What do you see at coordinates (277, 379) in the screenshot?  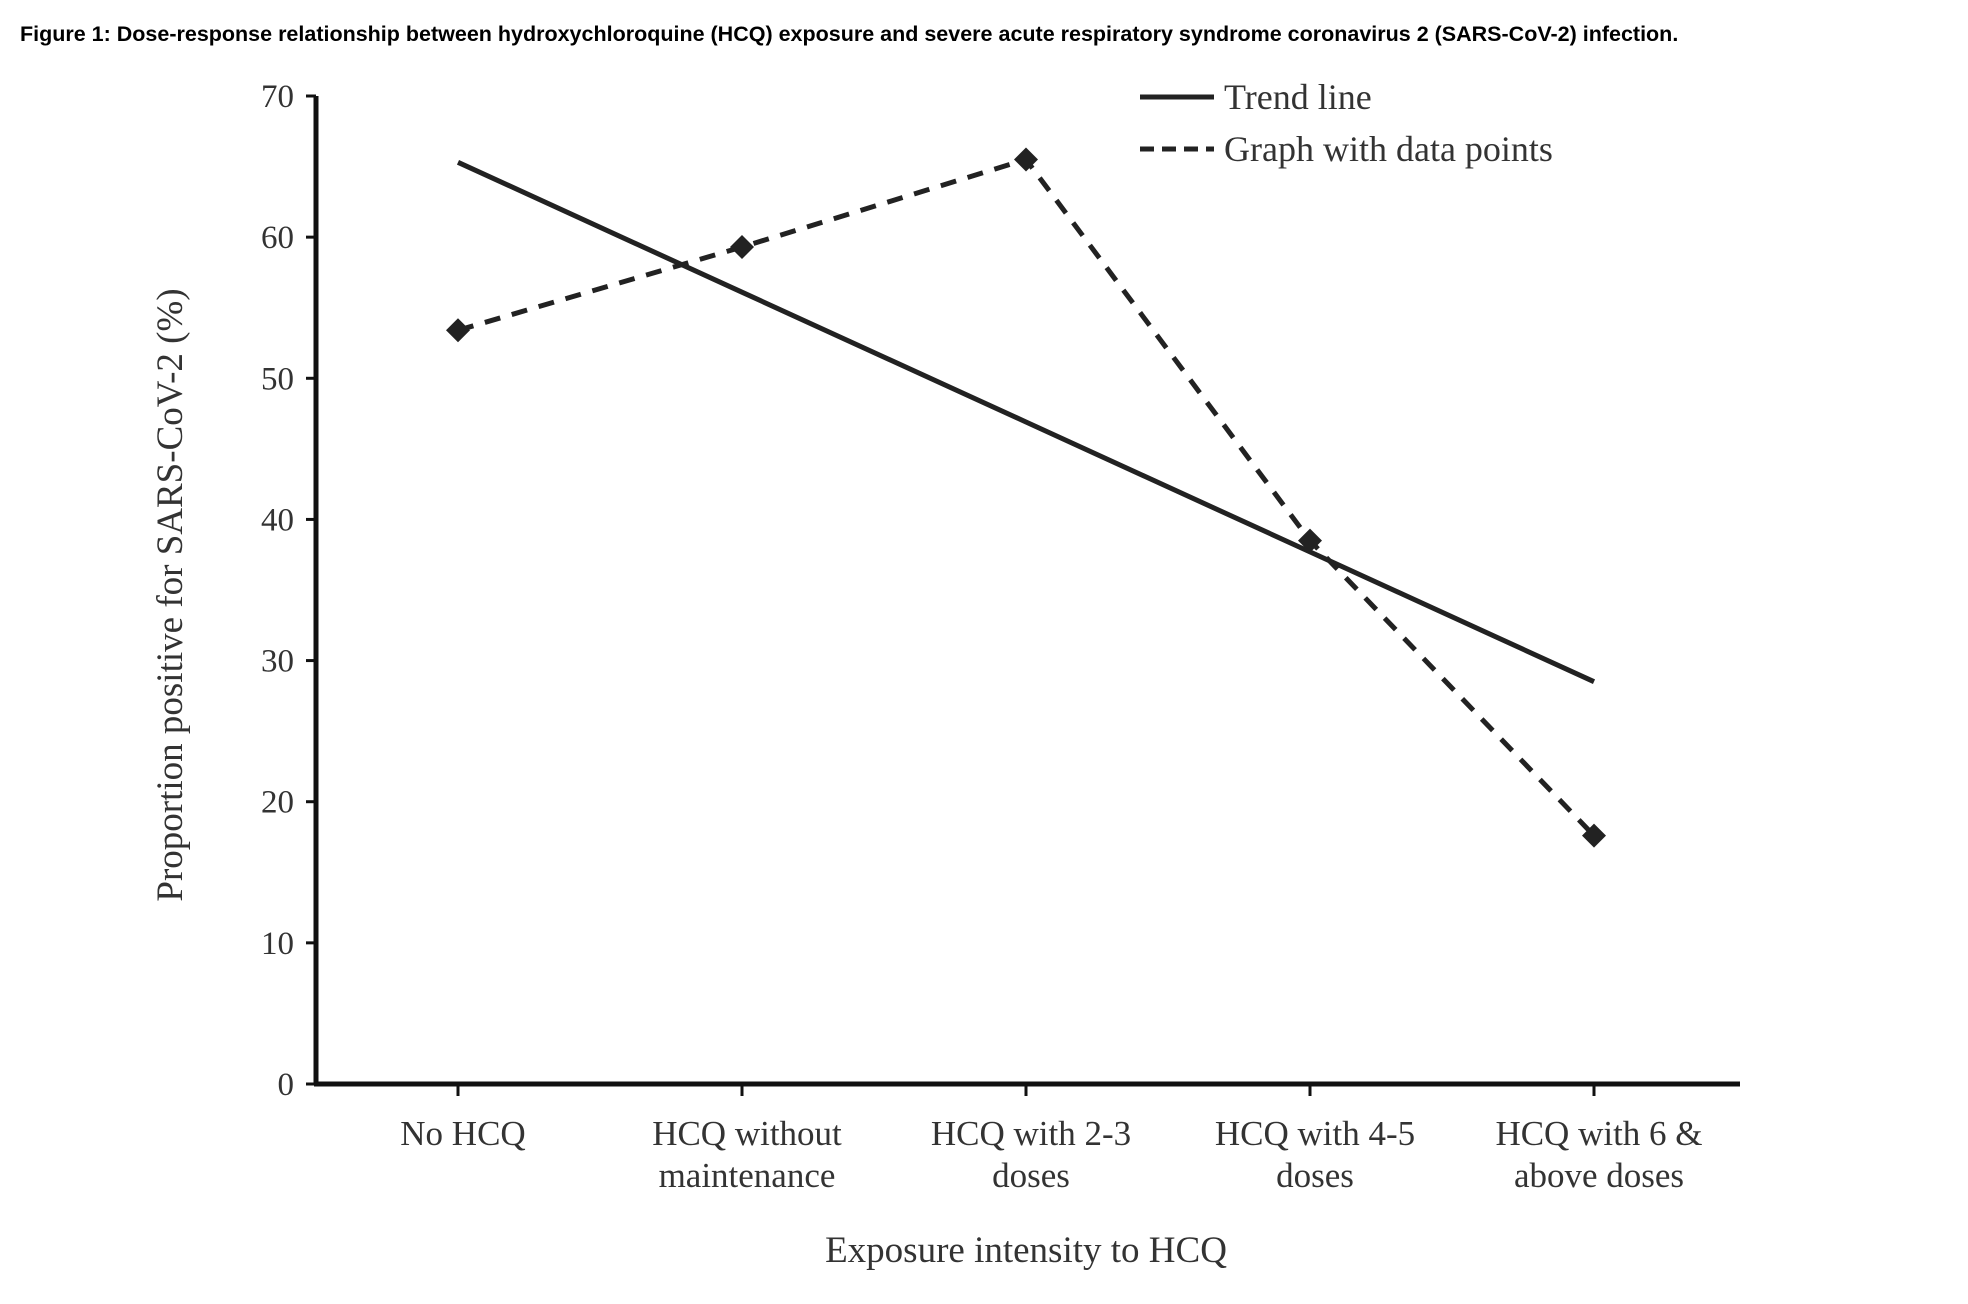 I see `y-tick-label: 50` at bounding box center [277, 379].